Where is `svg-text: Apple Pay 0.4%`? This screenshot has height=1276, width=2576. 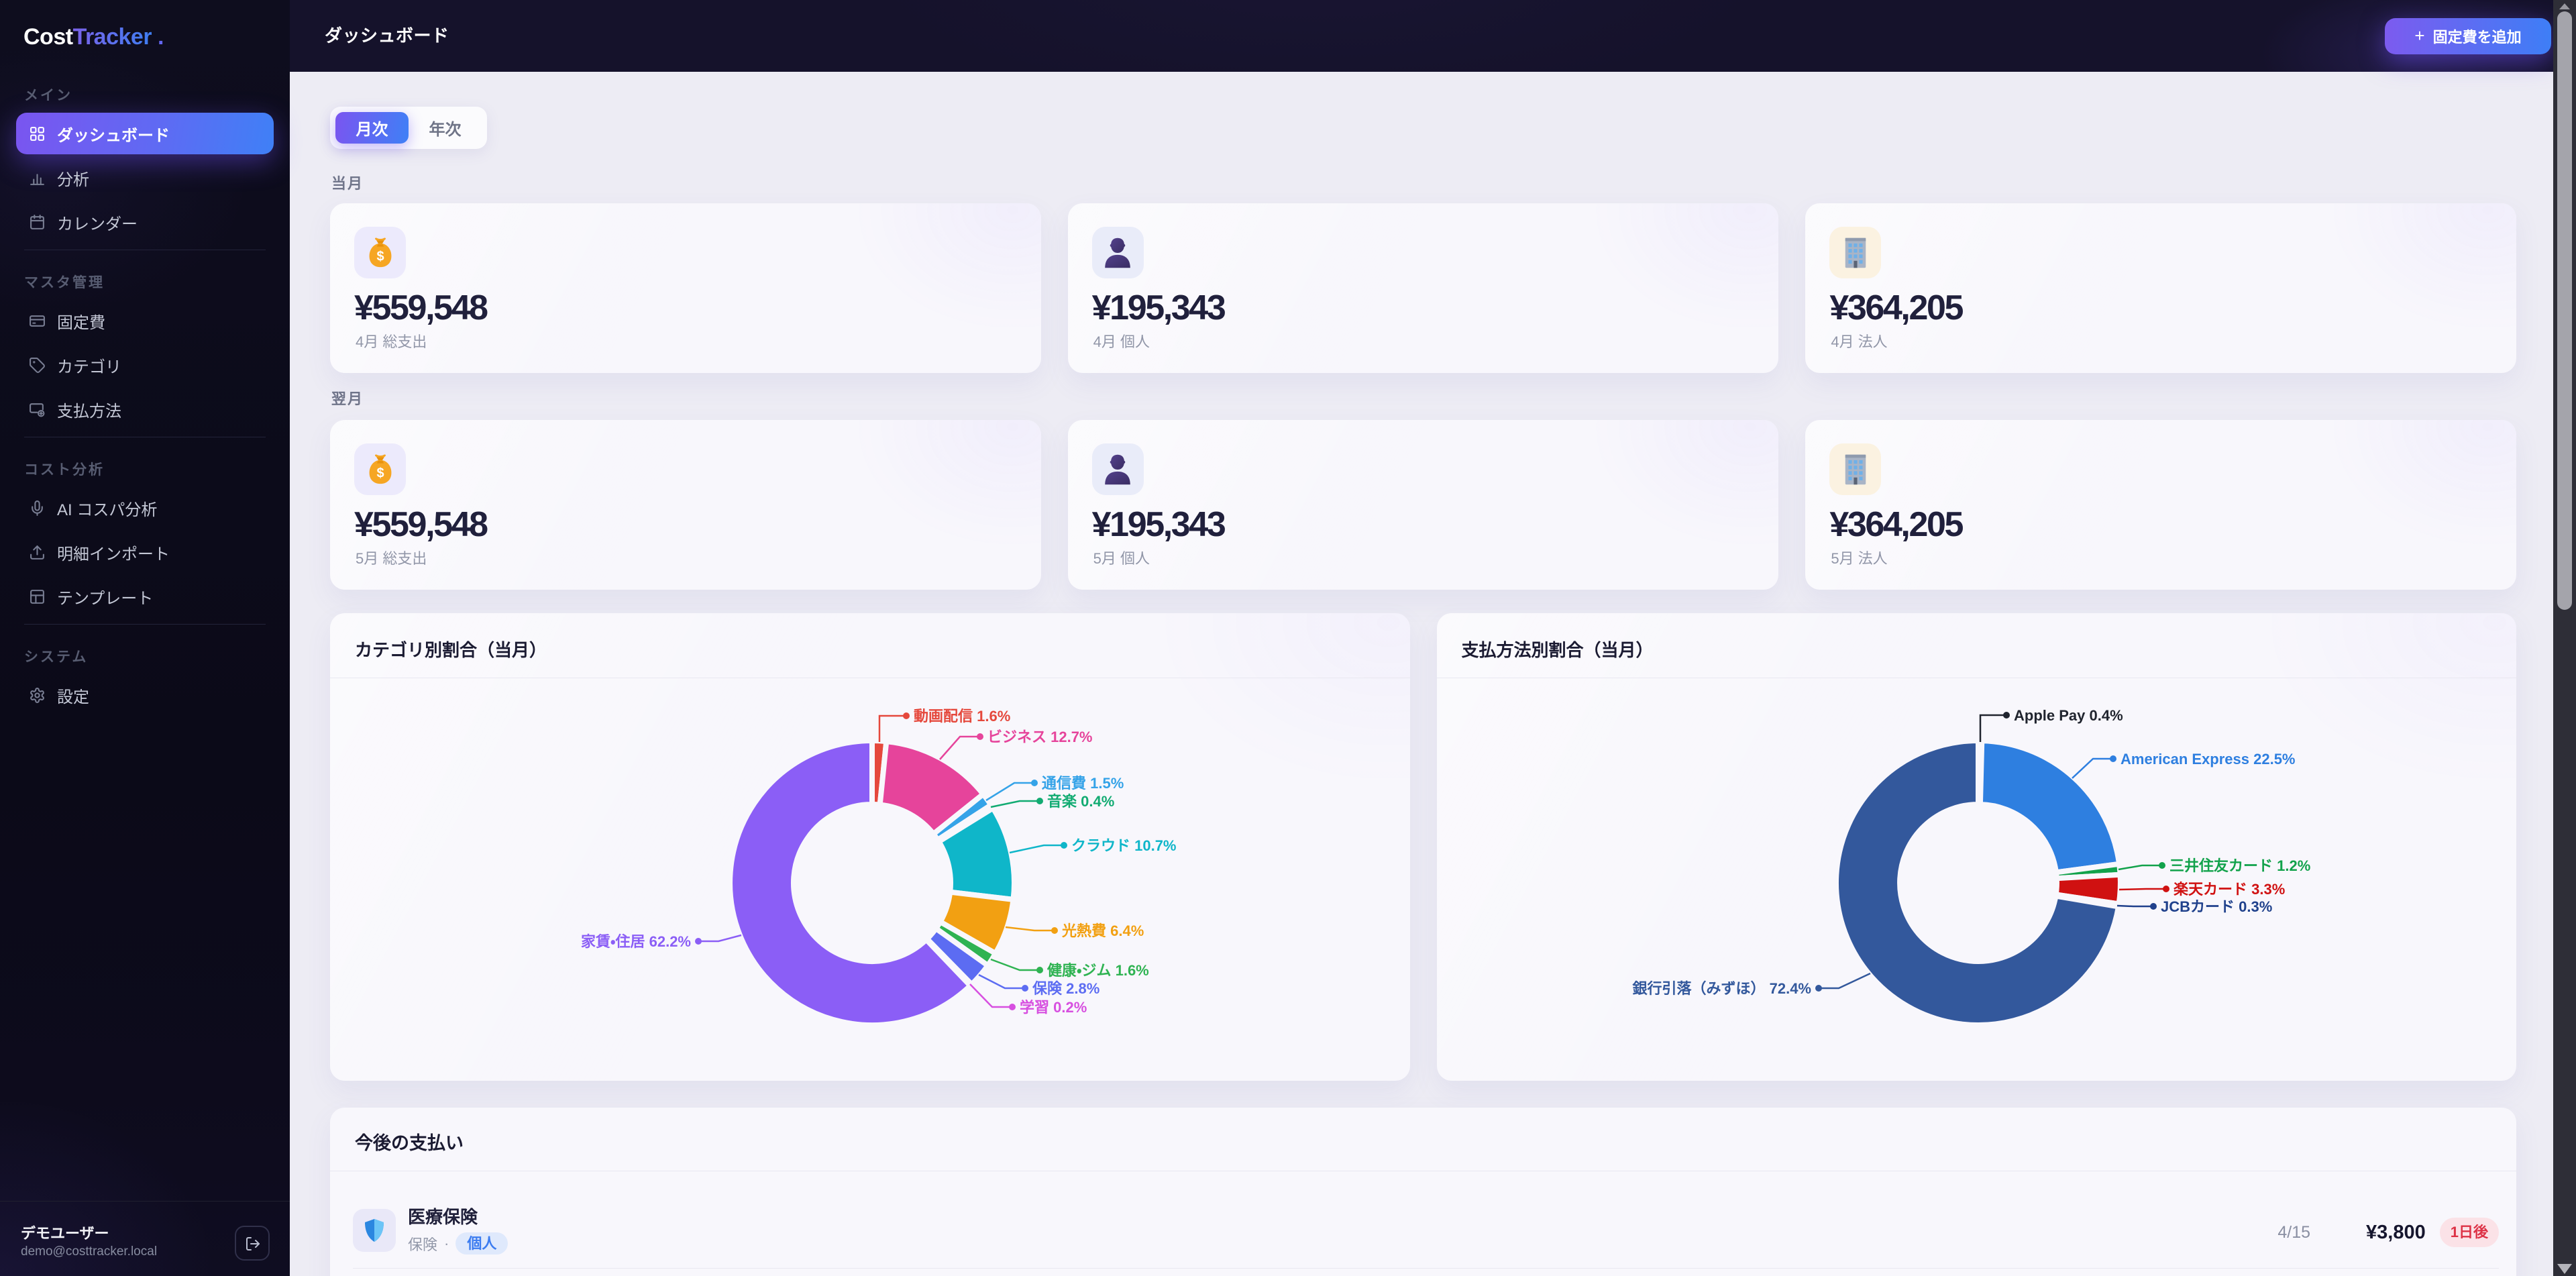
svg-text: Apple Pay 0.4% is located at coordinates (2068, 716).